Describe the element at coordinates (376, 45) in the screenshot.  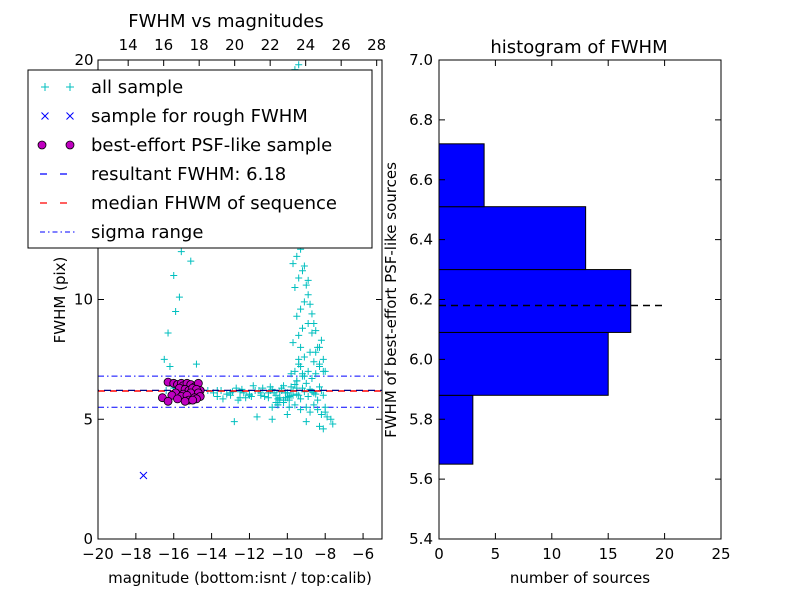
I see `top-tick-label: 28` at that location.